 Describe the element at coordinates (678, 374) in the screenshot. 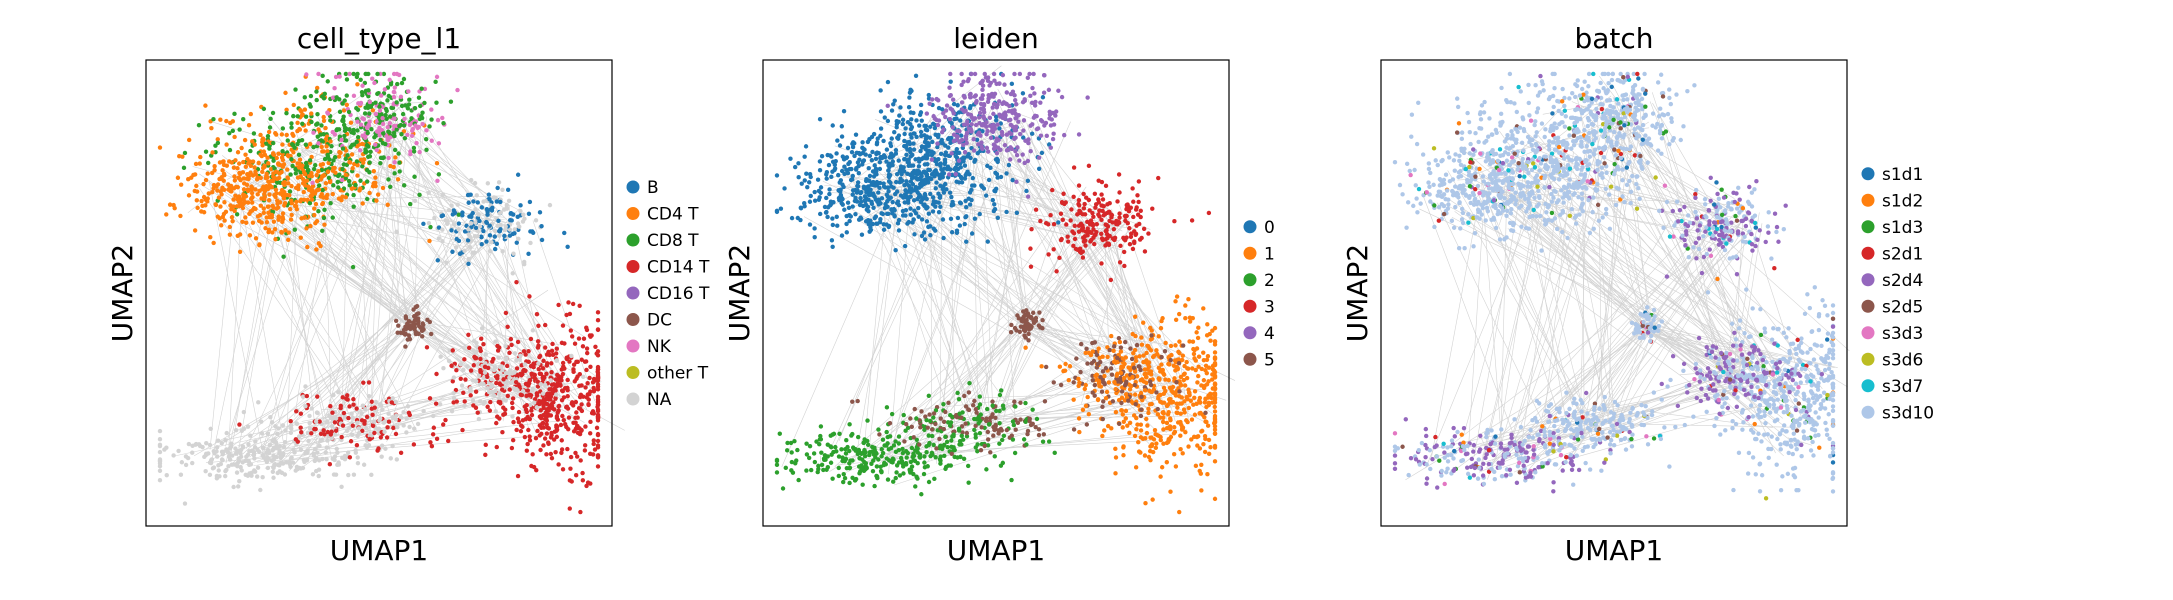

I see `legend-label: other T` at that location.